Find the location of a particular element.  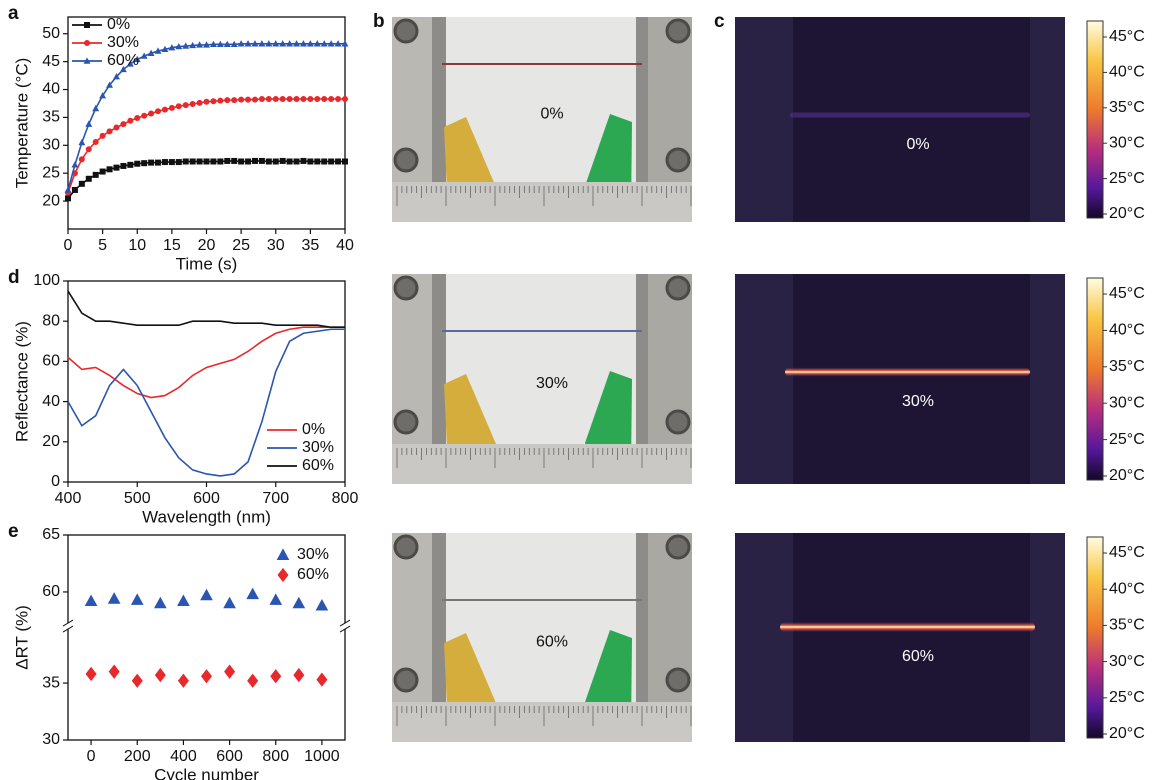

photo-label: 30% is located at coordinates (552, 383).